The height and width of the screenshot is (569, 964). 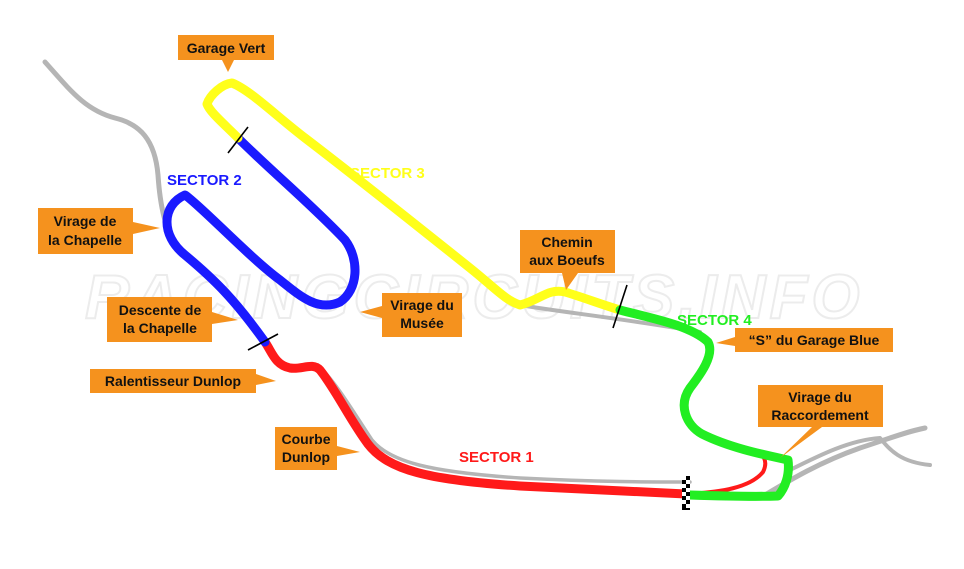 I want to click on sector-4-track, so click(x=704, y=403).